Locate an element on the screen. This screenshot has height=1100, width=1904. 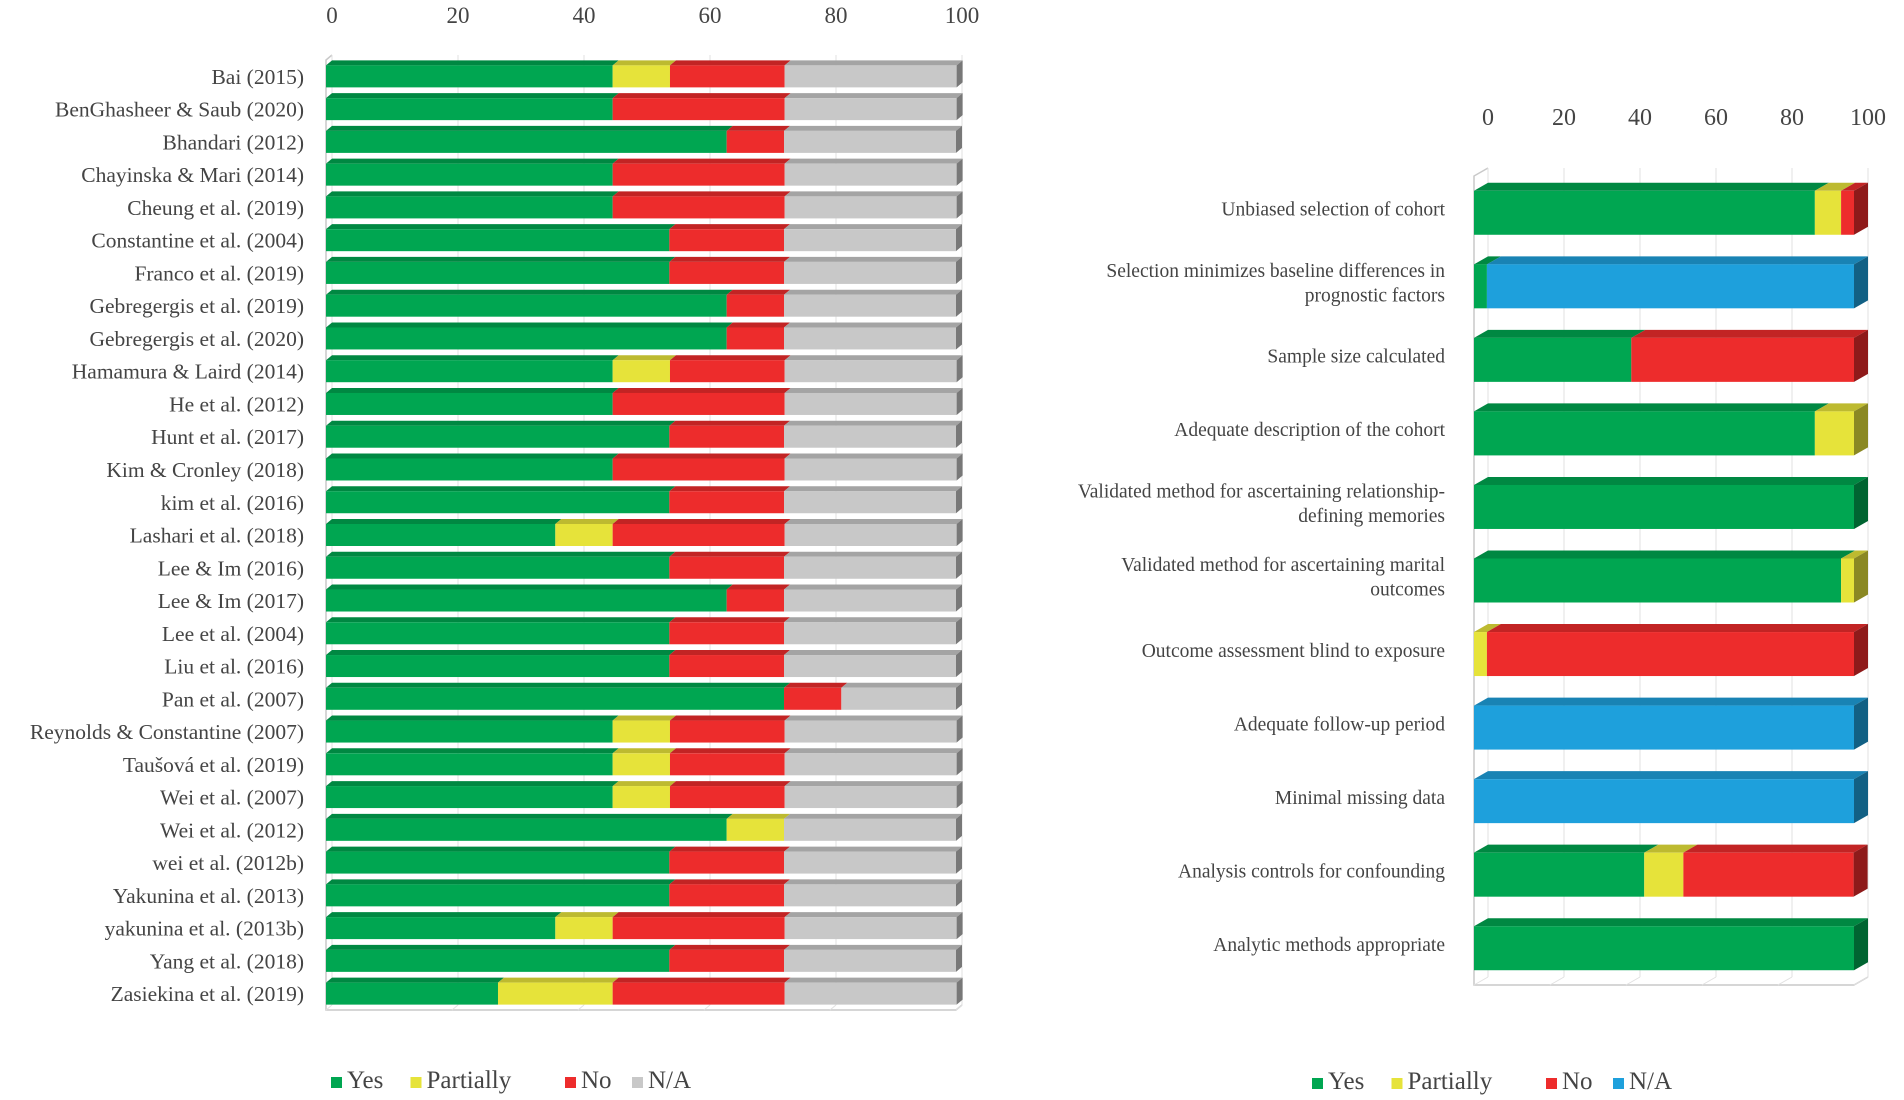
category-label-line: Kim & Cronley (2018) is located at coordinates (205, 470).